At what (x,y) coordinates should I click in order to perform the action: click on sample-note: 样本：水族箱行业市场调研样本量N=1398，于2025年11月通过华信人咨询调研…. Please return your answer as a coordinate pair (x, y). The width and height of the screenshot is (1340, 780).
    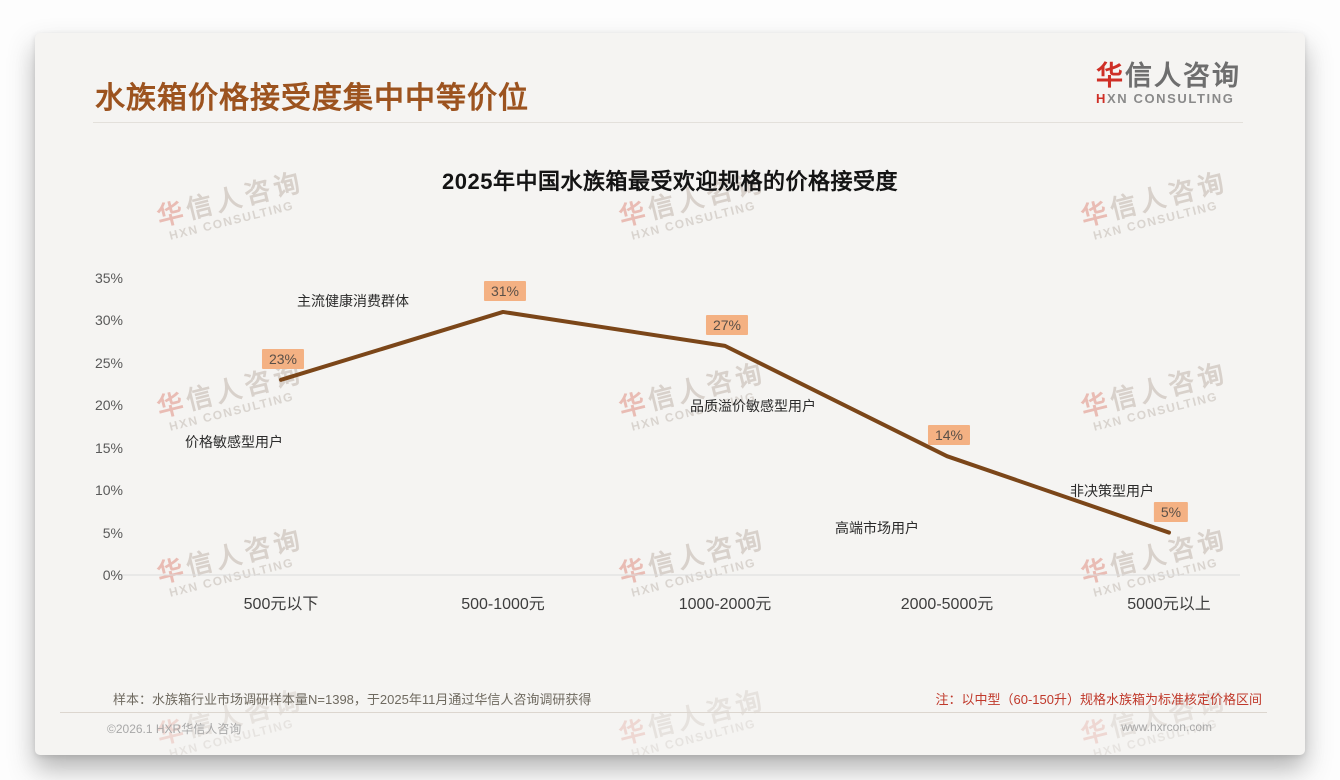
    Looking at the image, I should click on (352, 699).